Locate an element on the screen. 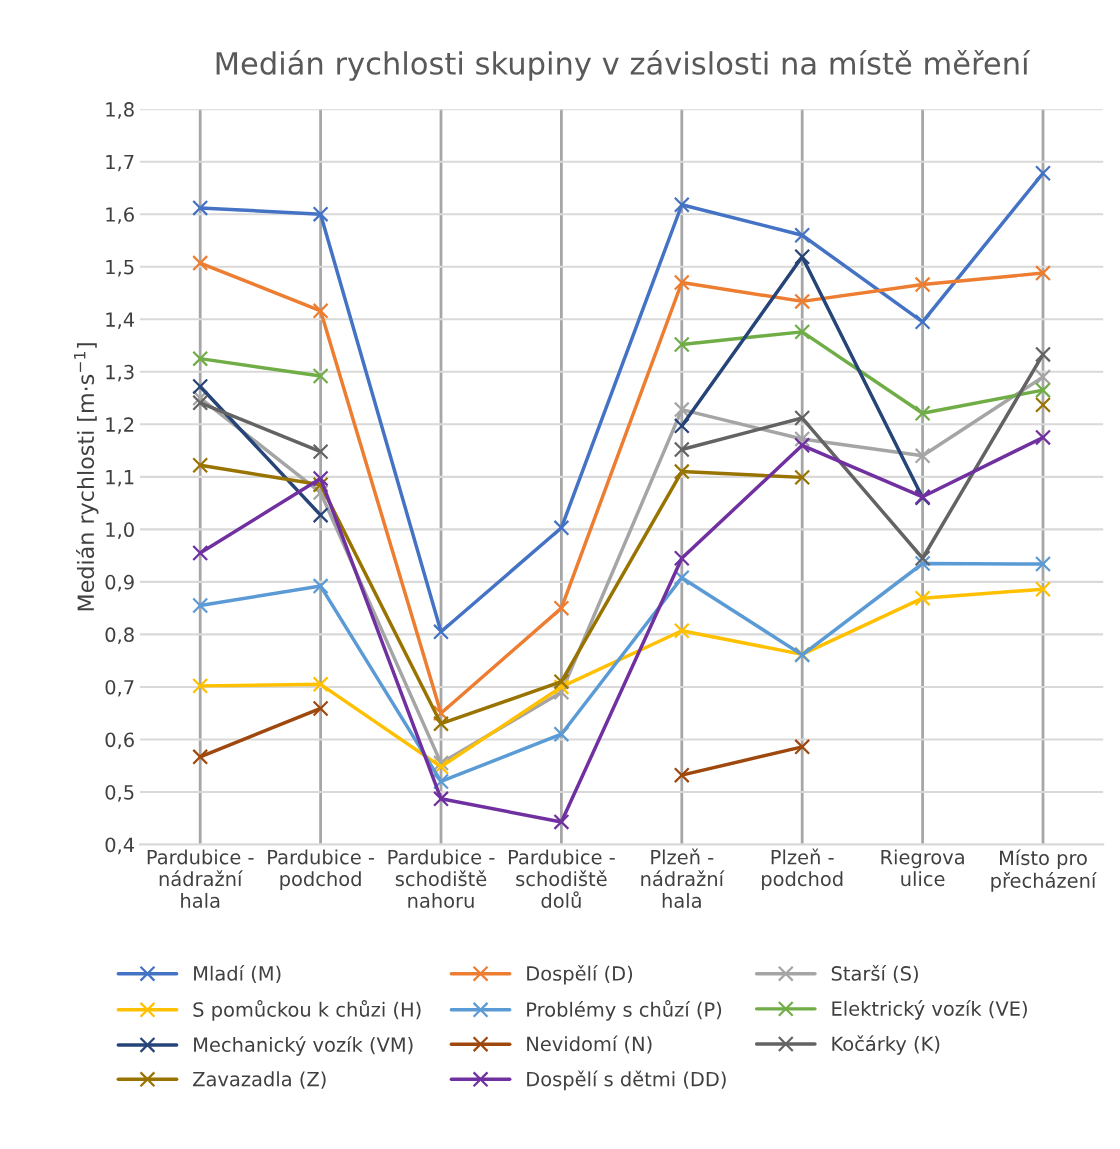  legend-label: Nevidomí (N) is located at coordinates (589, 1044).